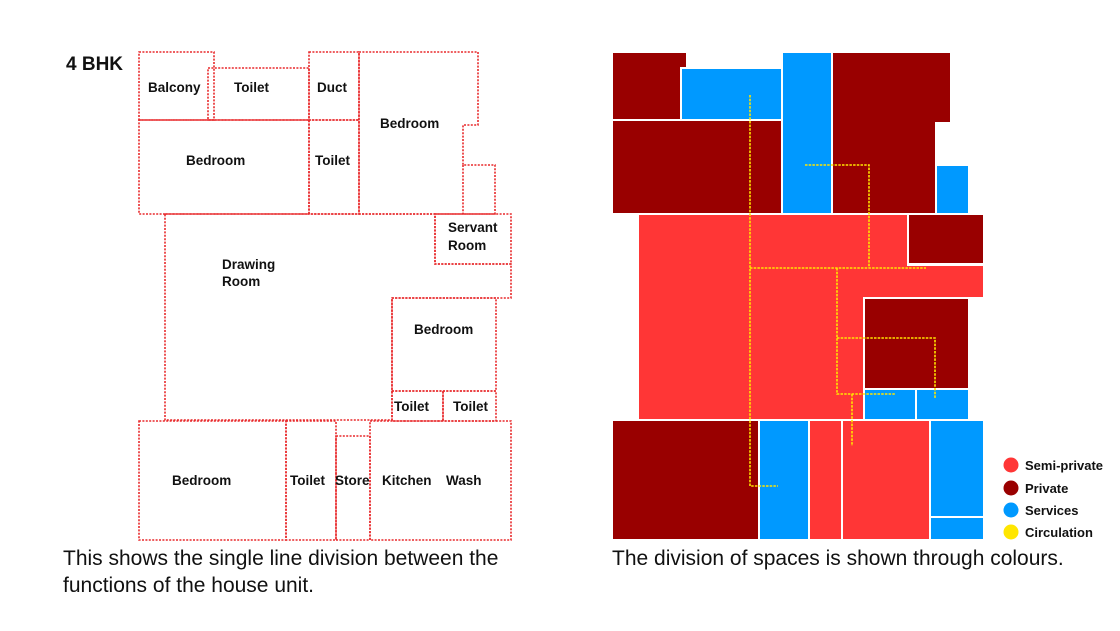 The width and height of the screenshot is (1120, 631). What do you see at coordinates (174, 87) in the screenshot?
I see `room-label-balcony: Balcony` at bounding box center [174, 87].